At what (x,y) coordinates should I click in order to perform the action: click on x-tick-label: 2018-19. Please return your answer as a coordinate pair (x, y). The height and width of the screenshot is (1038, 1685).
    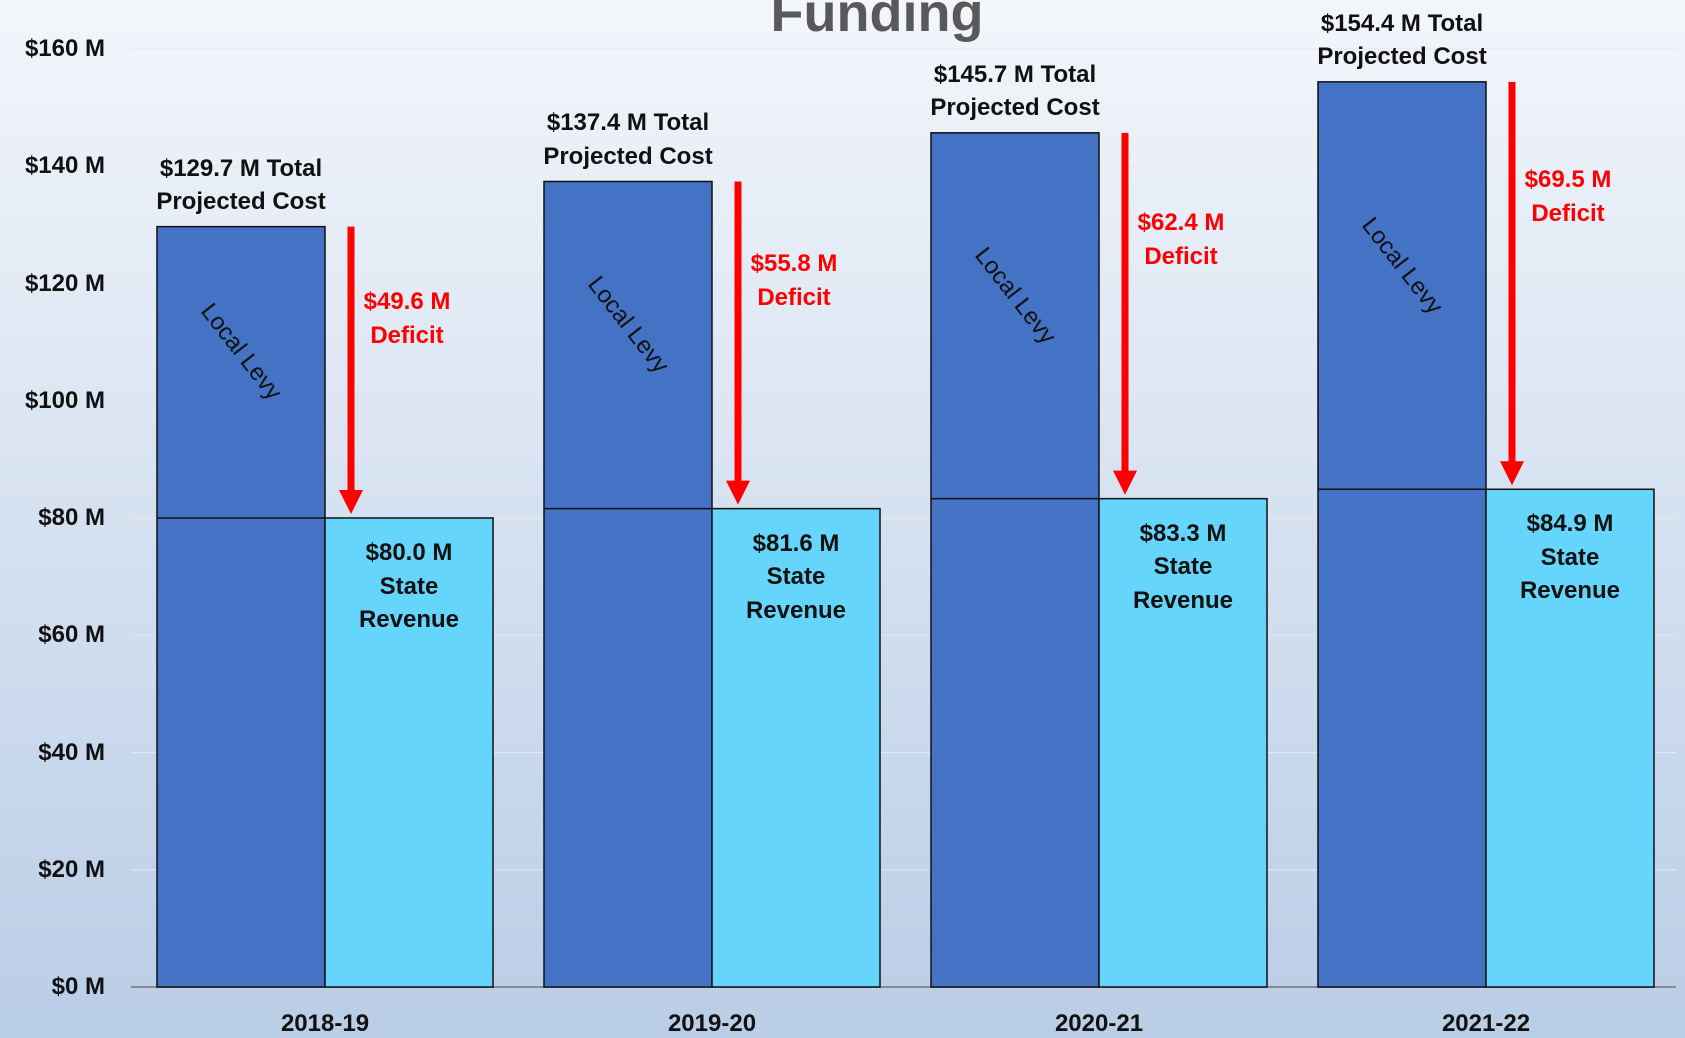
    Looking at the image, I should click on (325, 1022).